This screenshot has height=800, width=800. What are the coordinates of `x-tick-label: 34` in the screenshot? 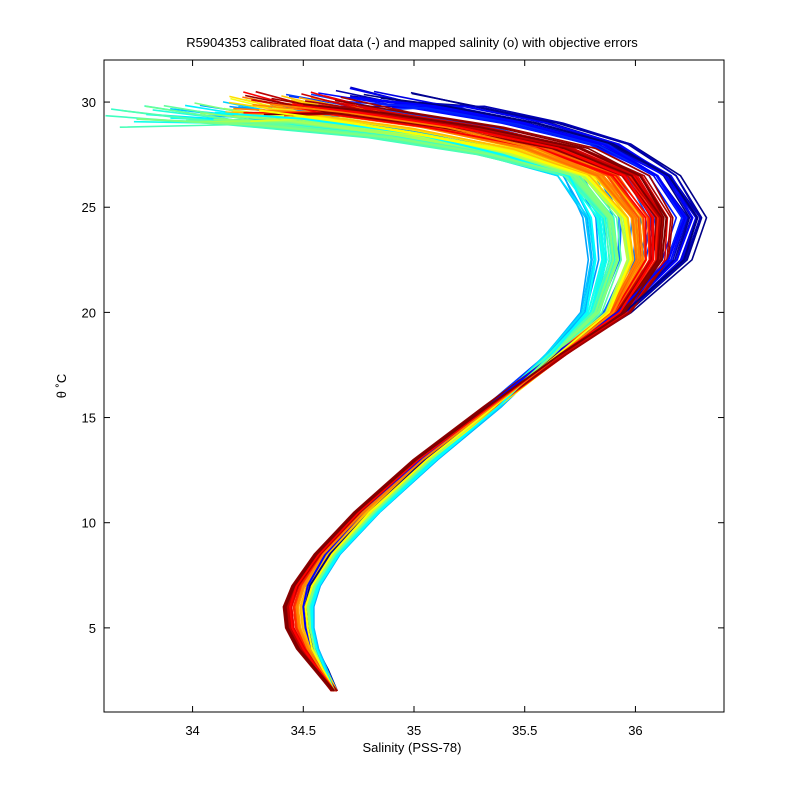 It's located at (192, 730).